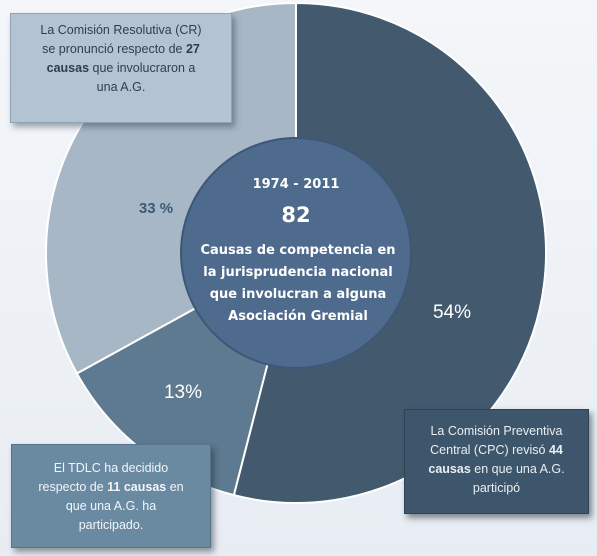 This screenshot has width=597, height=556. What do you see at coordinates (114, 49) in the screenshot?
I see `callout-cr-line-2-text: se pronunció respecto de` at bounding box center [114, 49].